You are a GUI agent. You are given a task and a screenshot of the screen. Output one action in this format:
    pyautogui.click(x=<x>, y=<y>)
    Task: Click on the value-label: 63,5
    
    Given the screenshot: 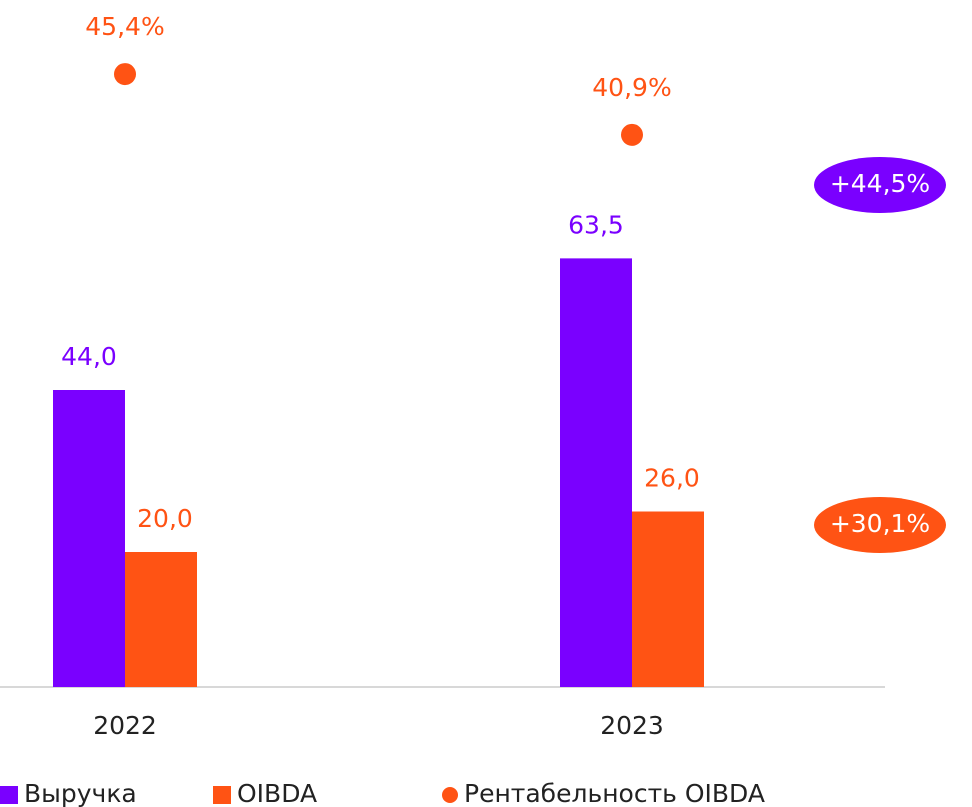 What is the action you would take?
    pyautogui.click(x=596, y=224)
    